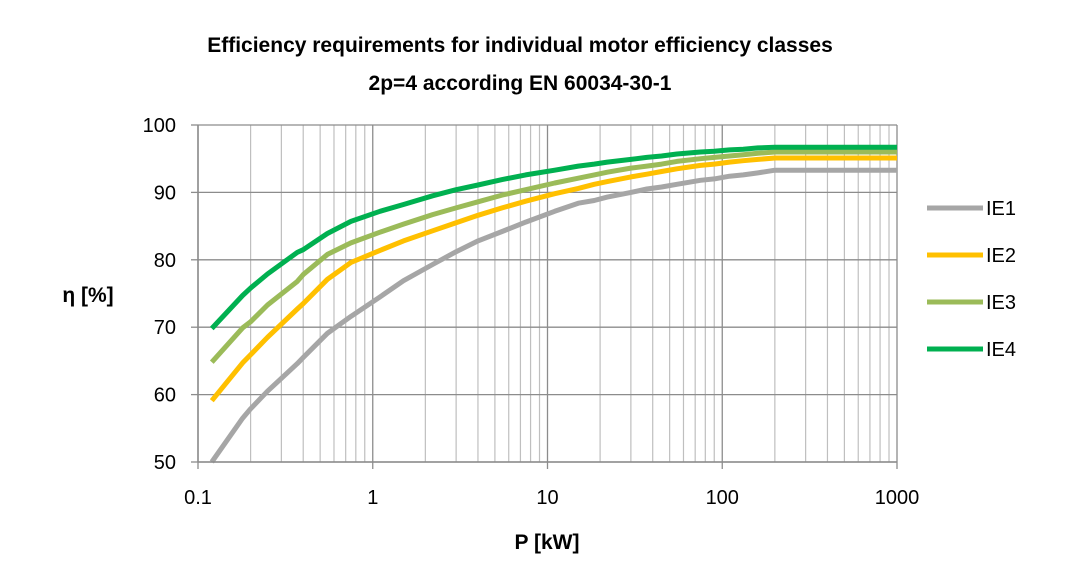 Image resolution: width=1090 pixels, height=588 pixels. I want to click on x-axis-label: P [kW], so click(547, 542).